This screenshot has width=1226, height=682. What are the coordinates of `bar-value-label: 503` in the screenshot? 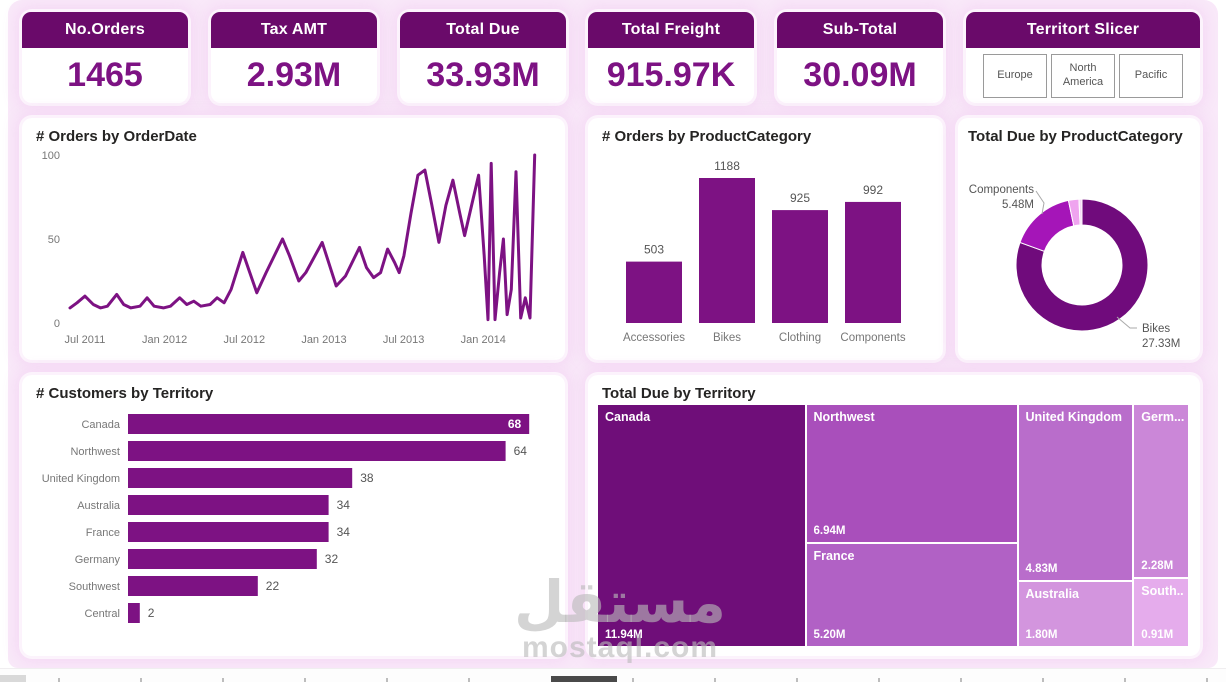 It's located at (654, 250).